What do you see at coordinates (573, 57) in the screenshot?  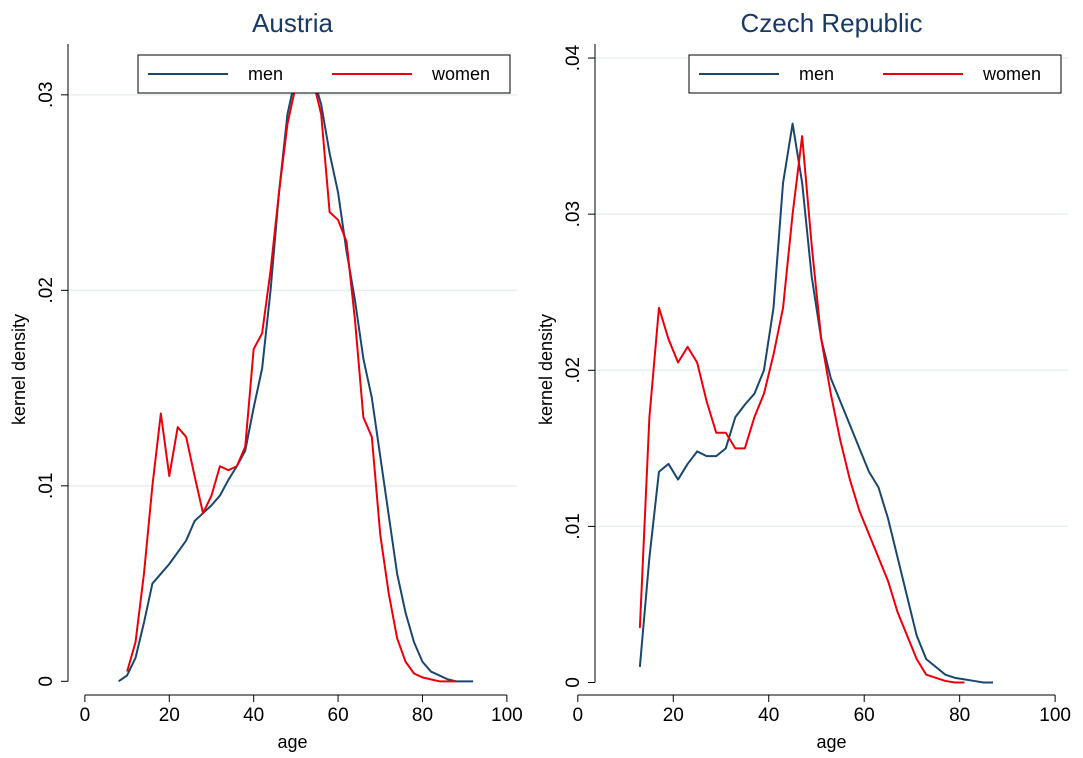 I see `y-tick-label: .04` at bounding box center [573, 57].